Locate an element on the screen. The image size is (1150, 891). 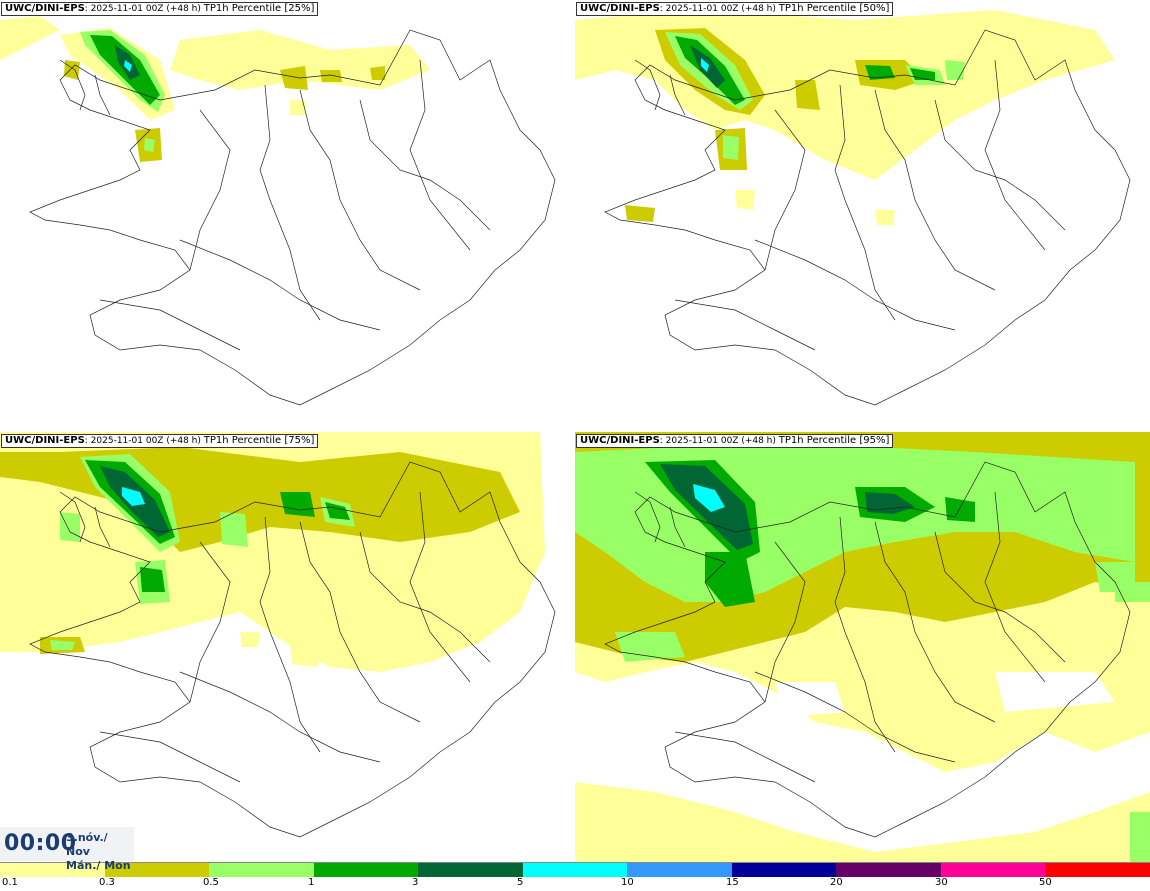
valid-time-box: 00:00 3.nóv./ Nov Mán./ Mon is located at coordinates (67, 849).